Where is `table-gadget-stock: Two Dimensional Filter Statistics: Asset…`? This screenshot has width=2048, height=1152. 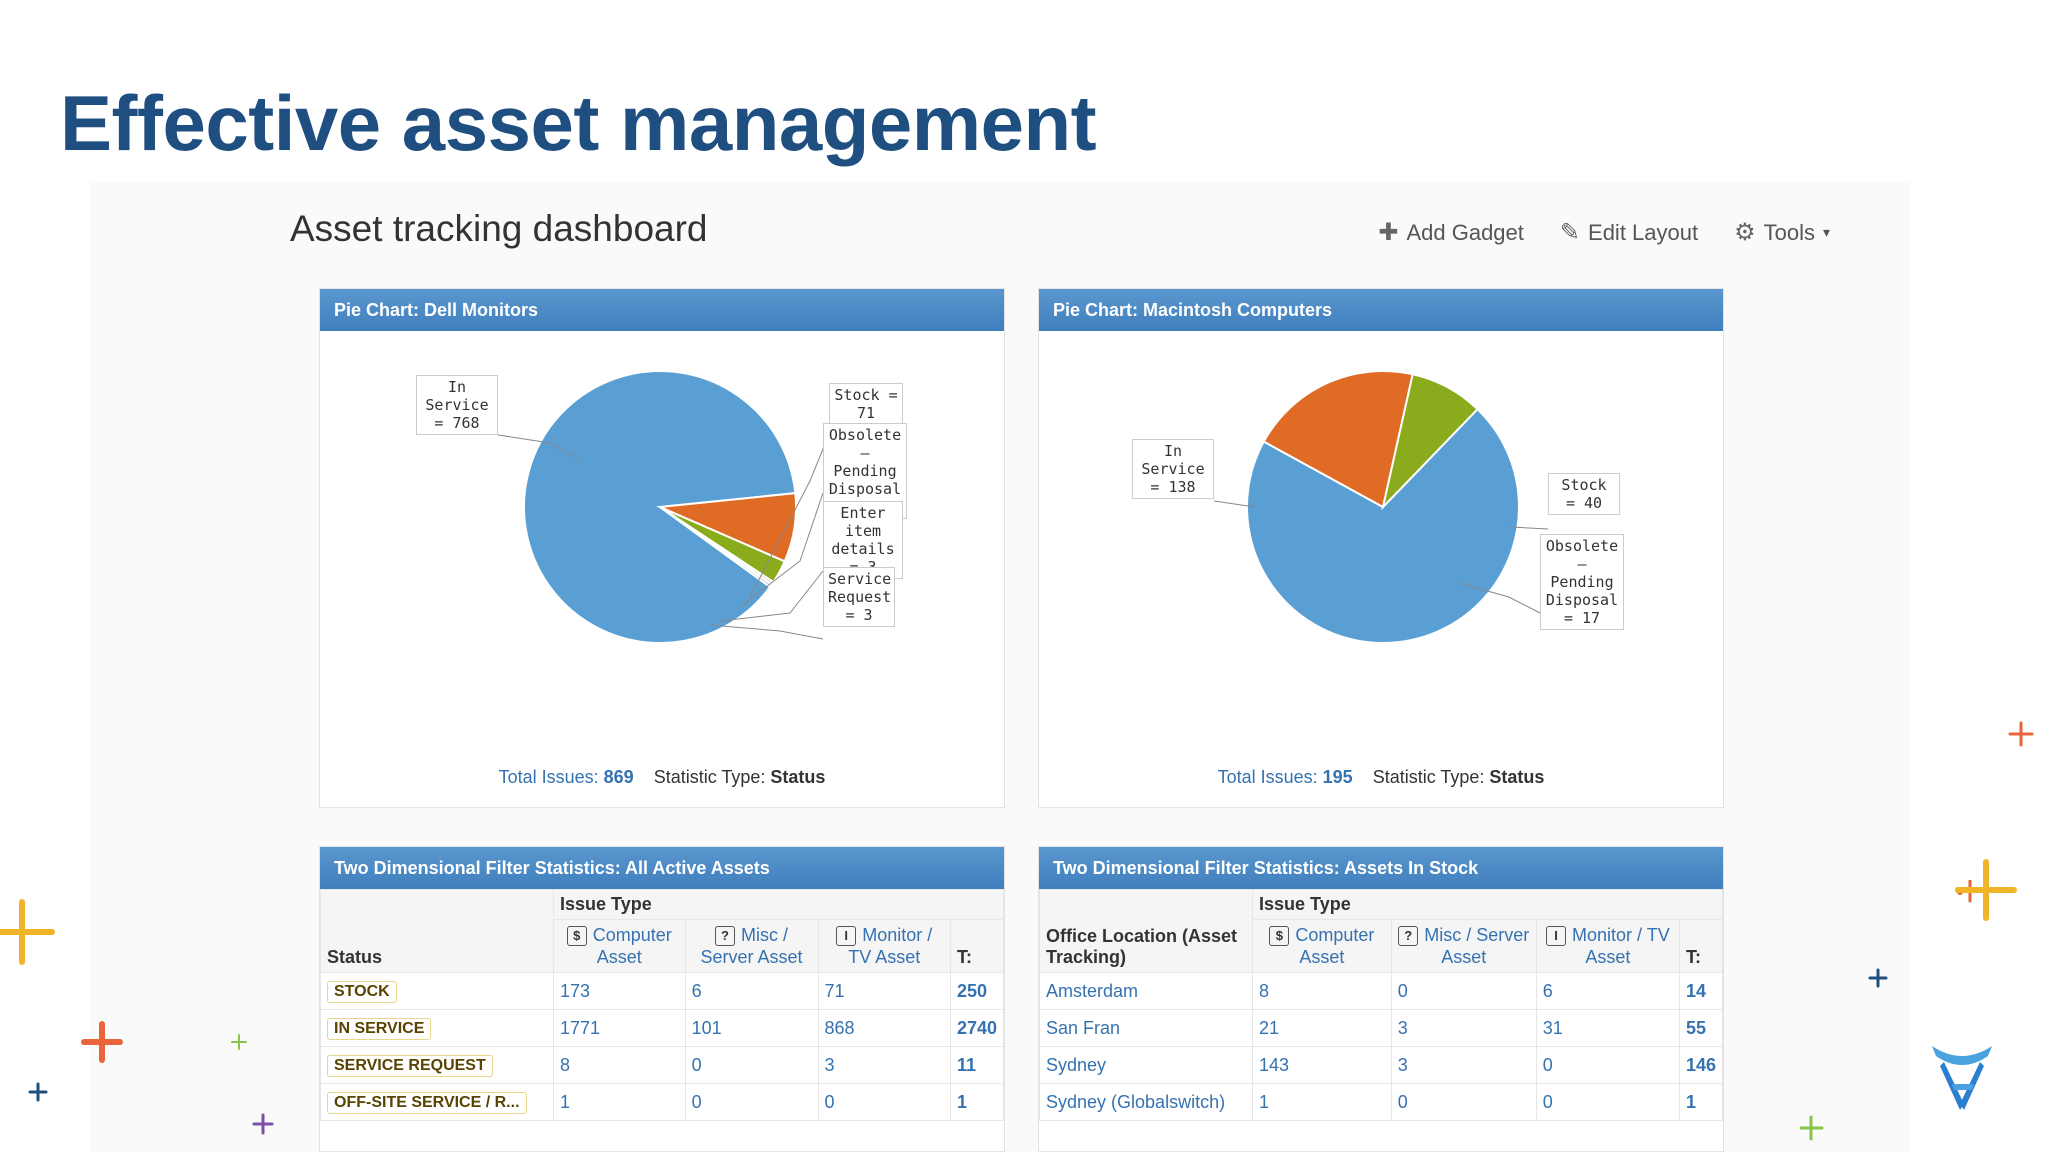 table-gadget-stock: Two Dimensional Filter Statistics: Asset… is located at coordinates (1381, 999).